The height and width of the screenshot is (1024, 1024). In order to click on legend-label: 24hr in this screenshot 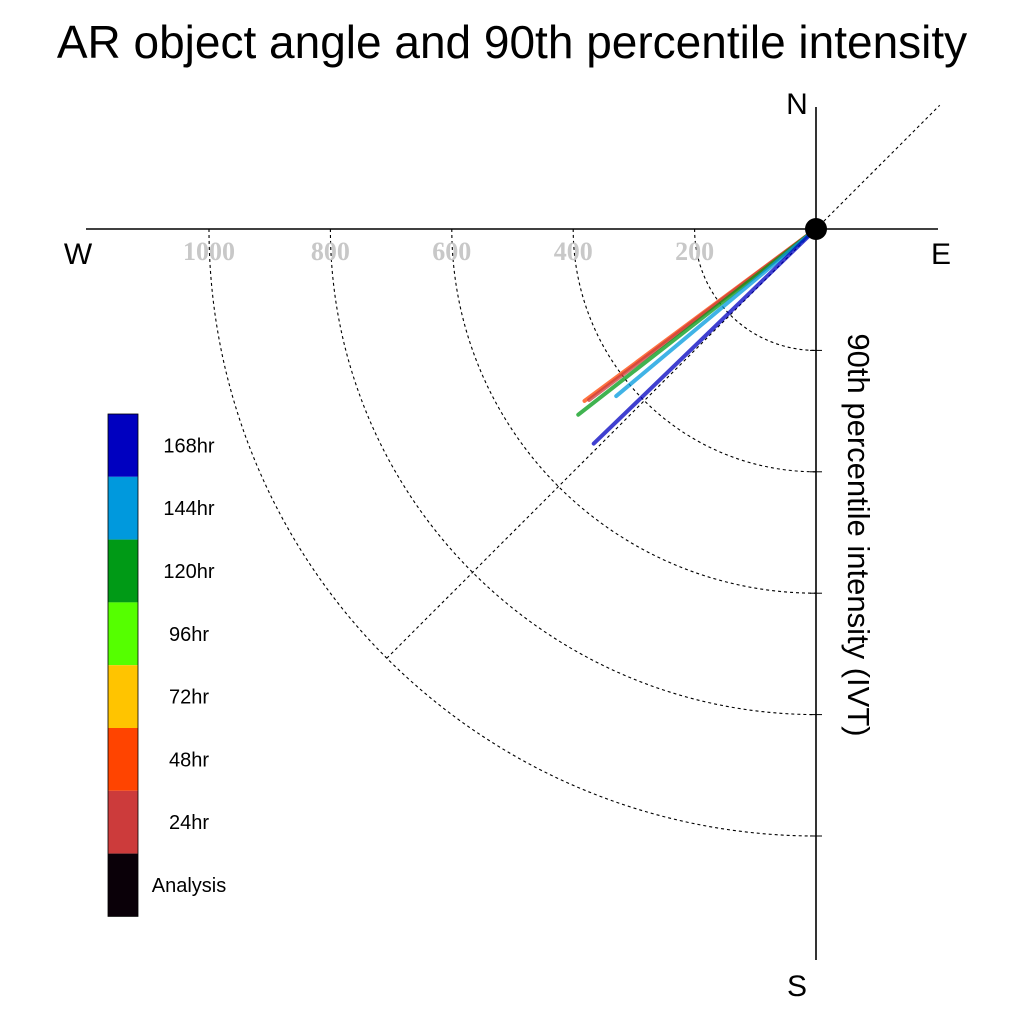, I will do `click(189, 823)`.